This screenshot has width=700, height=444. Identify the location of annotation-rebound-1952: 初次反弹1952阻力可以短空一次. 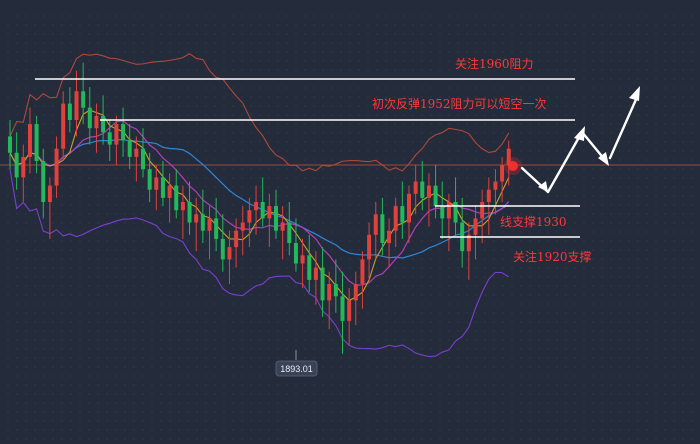
(459, 104).